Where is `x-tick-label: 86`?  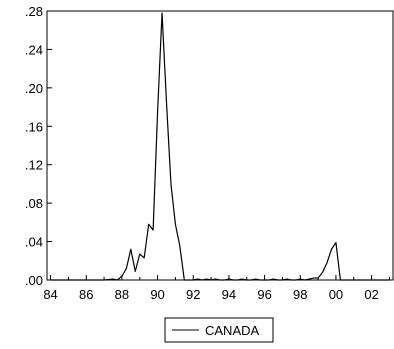
x-tick-label: 86 is located at coordinates (86, 294).